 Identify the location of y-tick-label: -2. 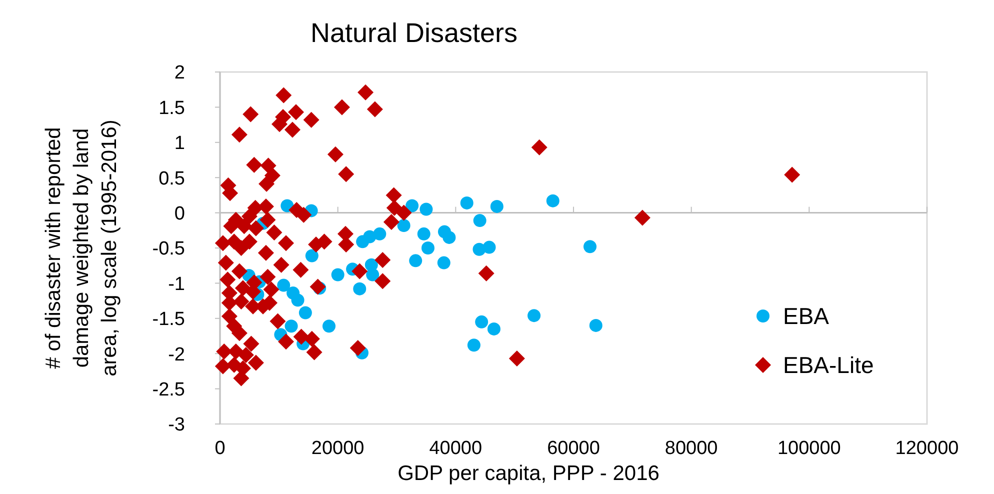
(176, 355).